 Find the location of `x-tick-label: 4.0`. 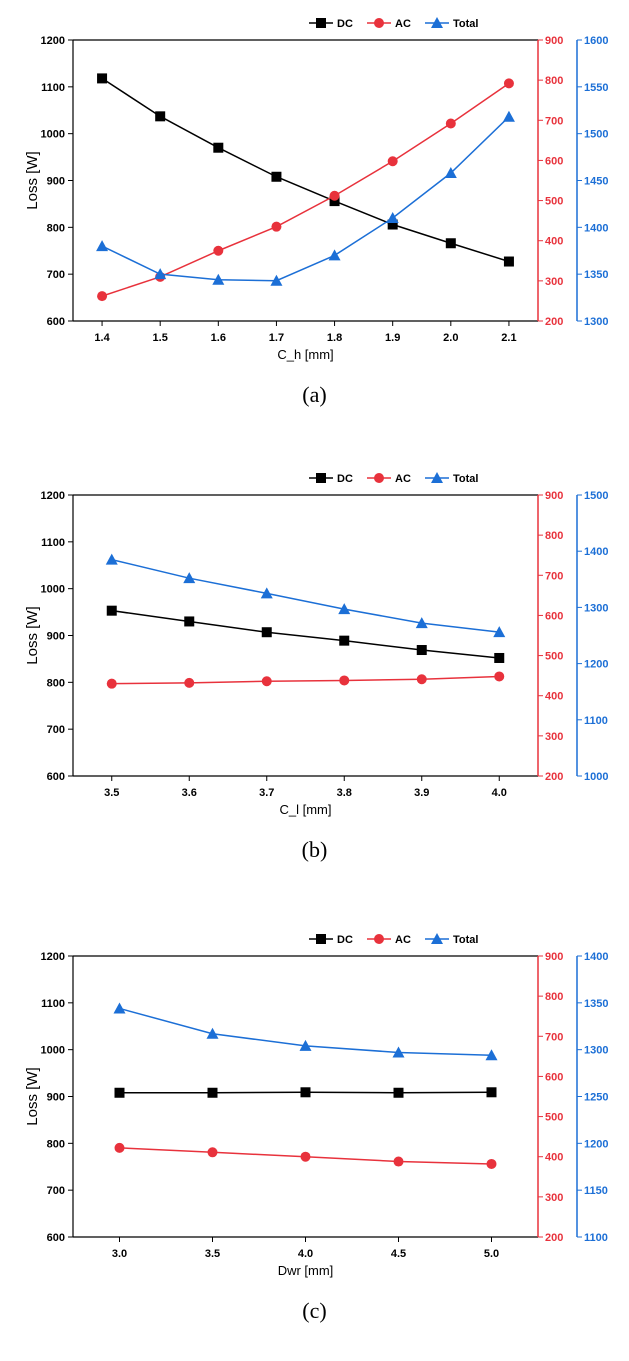

x-tick-label: 4.0 is located at coordinates (499, 793).